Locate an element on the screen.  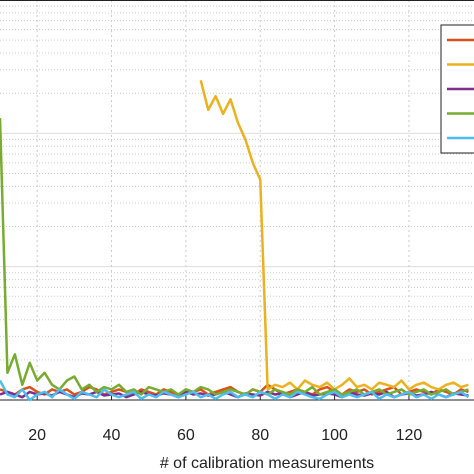
x-tick-label: 60 is located at coordinates (186, 435).